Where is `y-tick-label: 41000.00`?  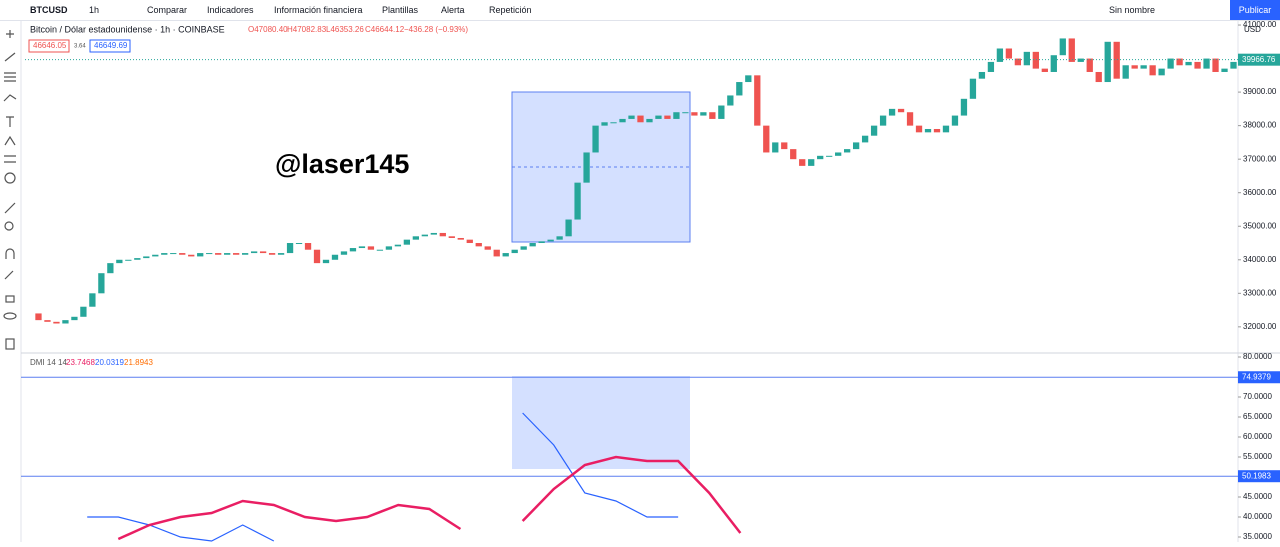 y-tick-label: 41000.00 is located at coordinates (1260, 25).